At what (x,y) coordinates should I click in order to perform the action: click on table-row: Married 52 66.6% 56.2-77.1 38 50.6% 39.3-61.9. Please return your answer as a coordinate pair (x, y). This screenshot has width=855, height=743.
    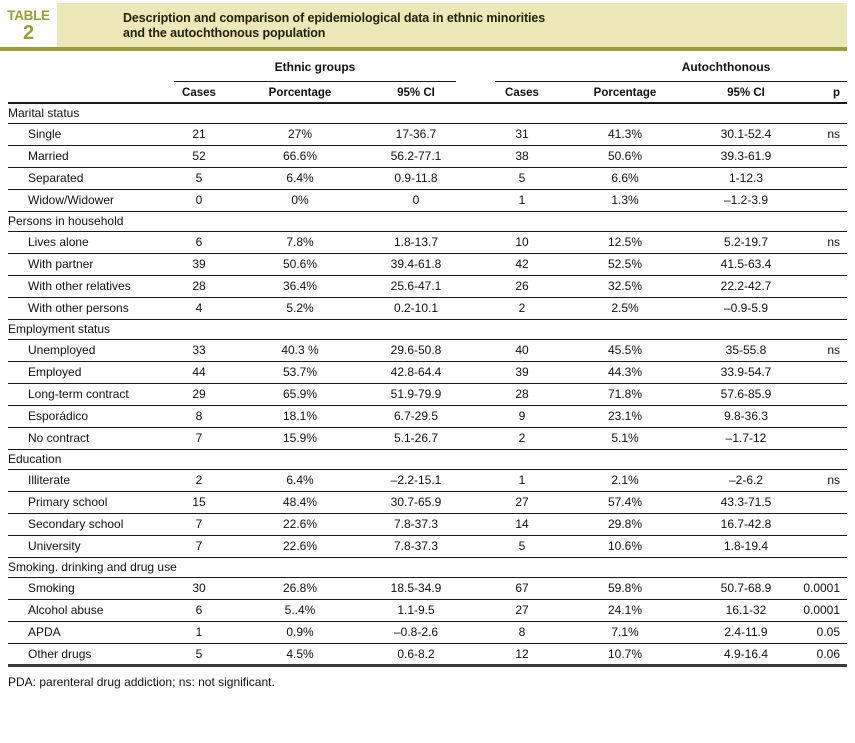
    Looking at the image, I should click on (428, 156).